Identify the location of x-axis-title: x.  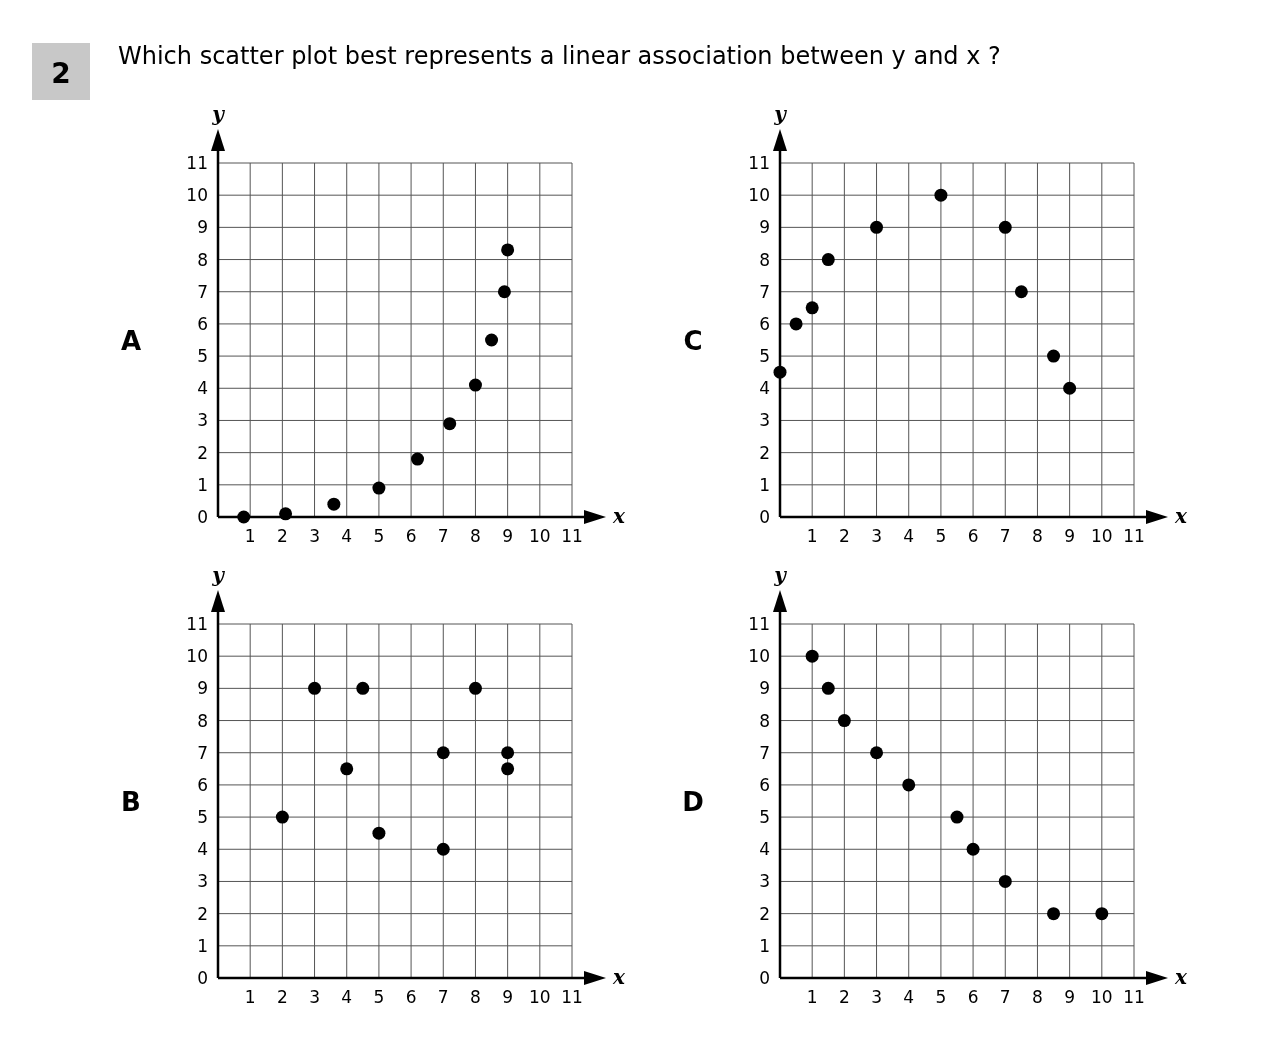
(619, 977).